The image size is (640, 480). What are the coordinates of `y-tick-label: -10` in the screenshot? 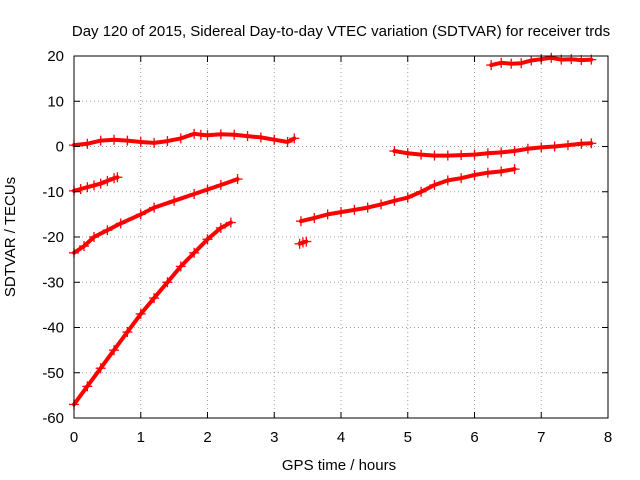 It's located at (53, 192).